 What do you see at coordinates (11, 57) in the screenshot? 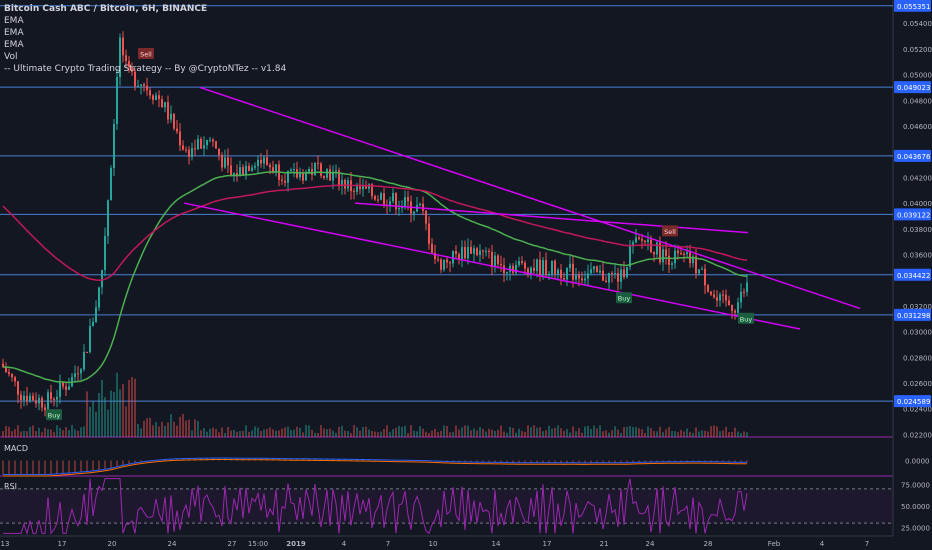
I see `indicator-vol: Vol` at bounding box center [11, 57].